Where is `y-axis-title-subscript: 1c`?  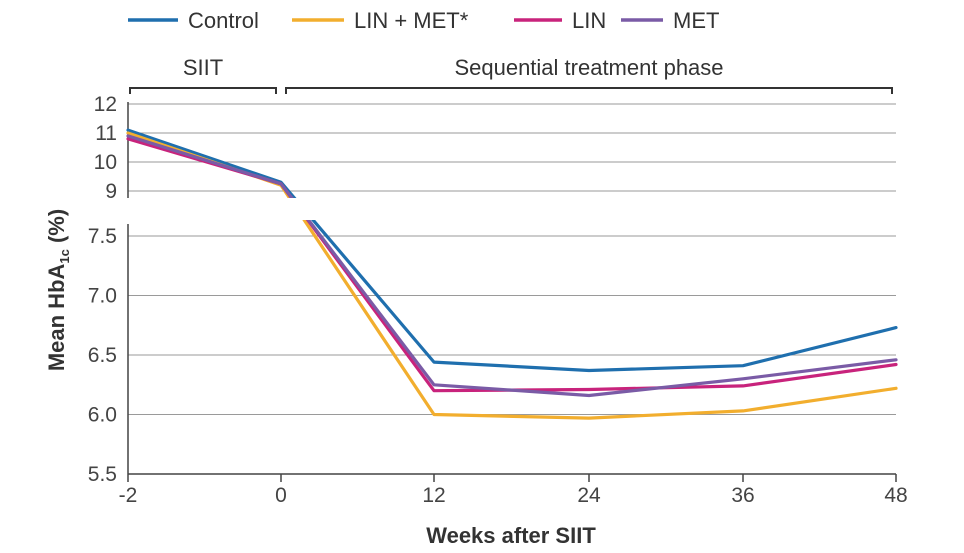
y-axis-title-subscript: 1c is located at coordinates (64, 256).